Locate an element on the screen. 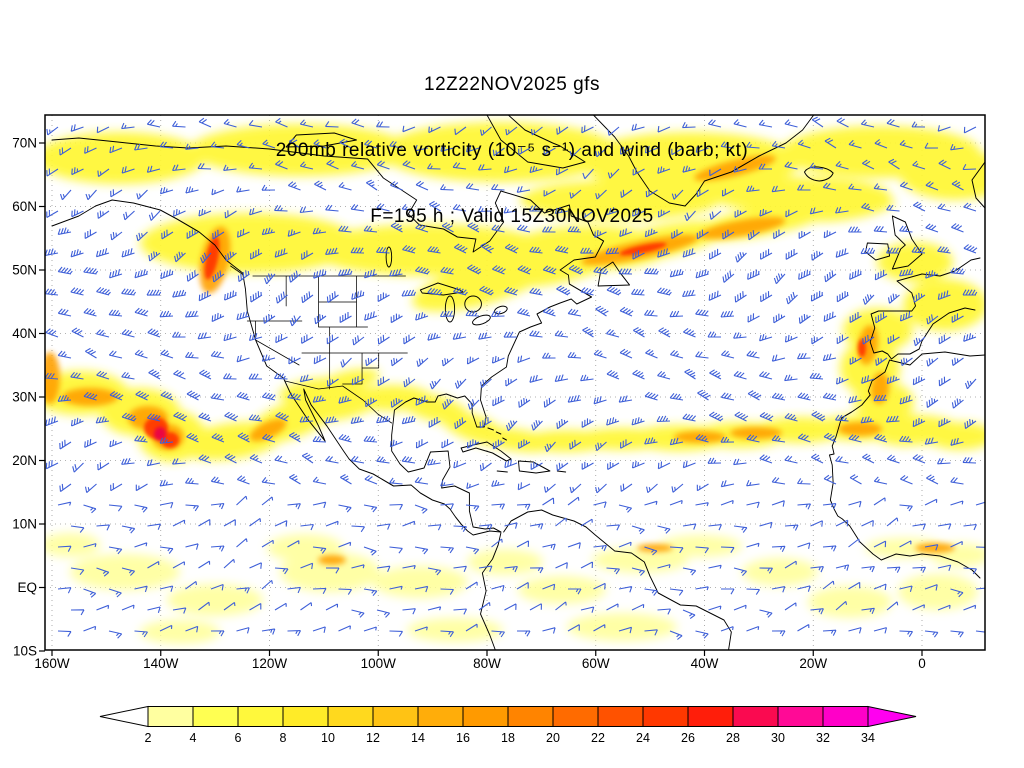  colorbar-tick-label: 34 is located at coordinates (868, 738).